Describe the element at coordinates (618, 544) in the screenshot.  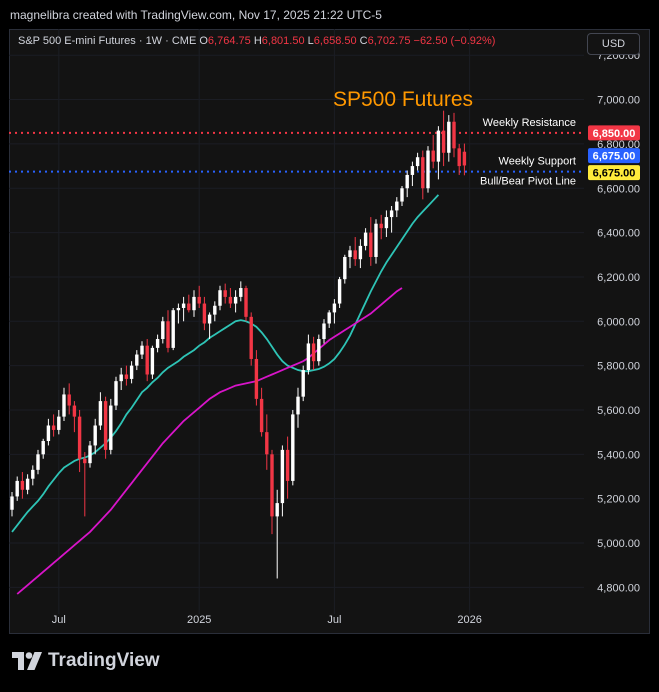
I see `y-tick-label: 5,000.00` at that location.